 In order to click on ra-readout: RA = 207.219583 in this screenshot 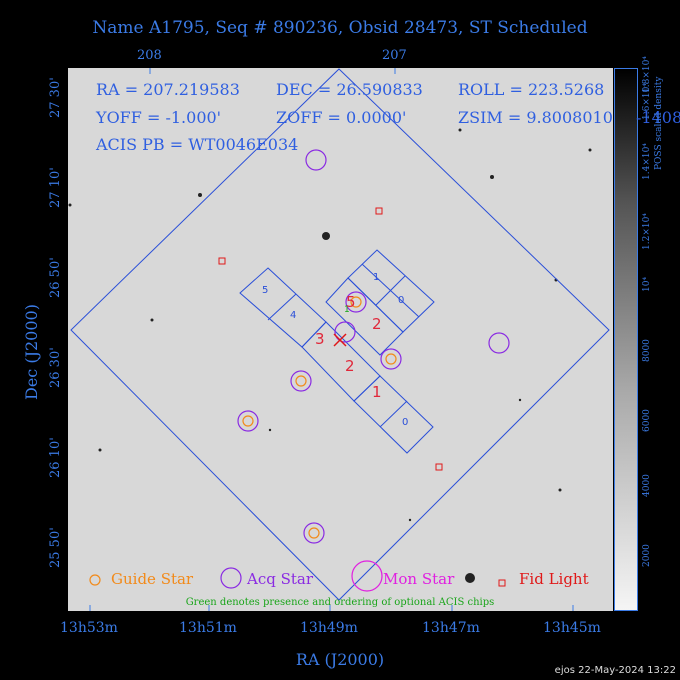, I will do `click(168, 89)`.